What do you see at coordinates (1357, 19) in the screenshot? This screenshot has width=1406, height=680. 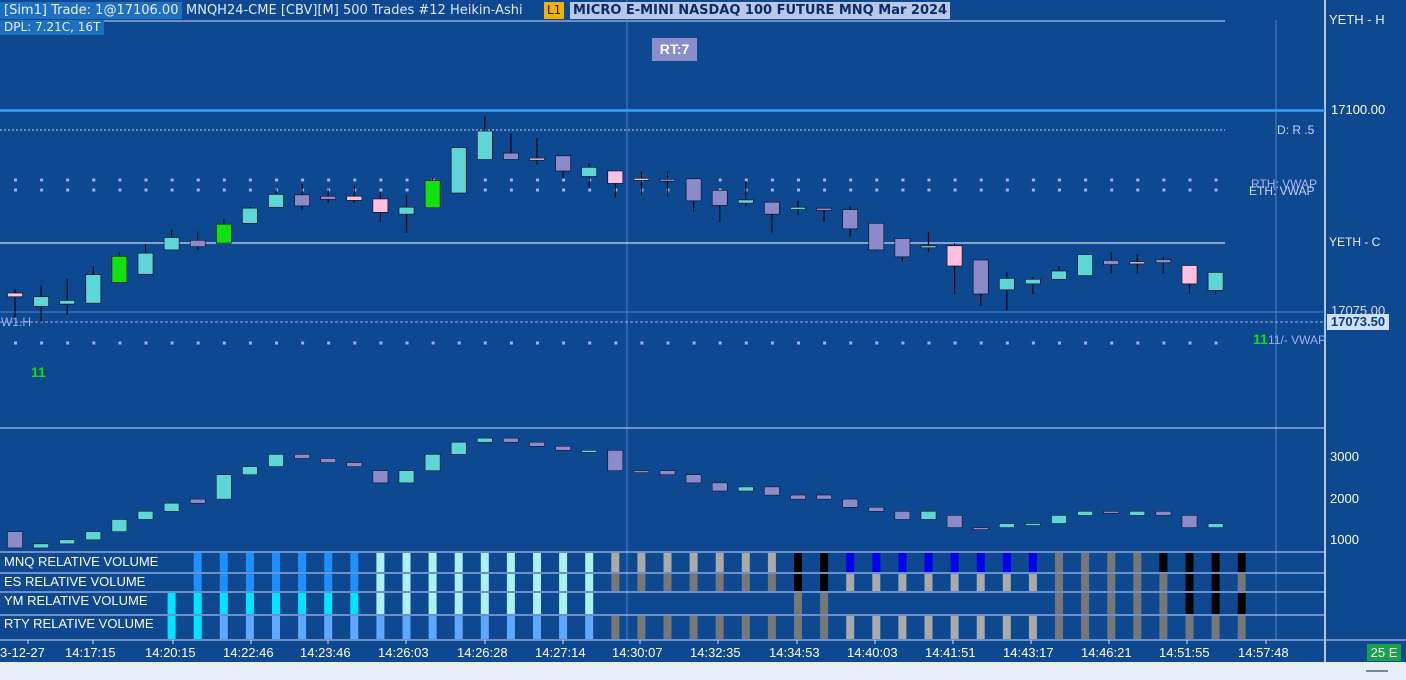 I see `axis-label-yeth-h: YETH - H` at bounding box center [1357, 19].